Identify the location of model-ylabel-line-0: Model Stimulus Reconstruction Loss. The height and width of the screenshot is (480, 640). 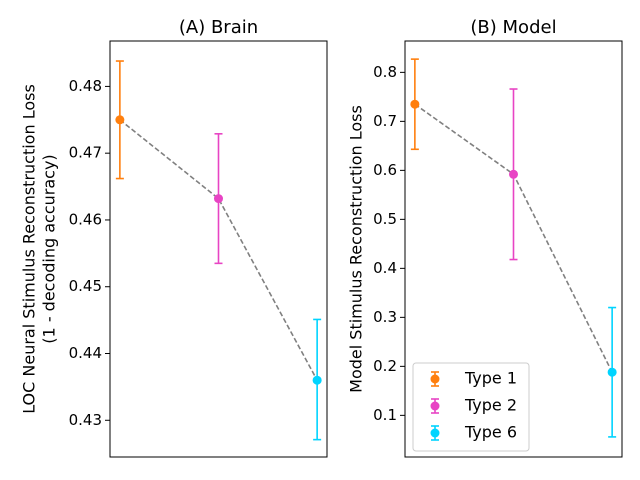
(356, 249).